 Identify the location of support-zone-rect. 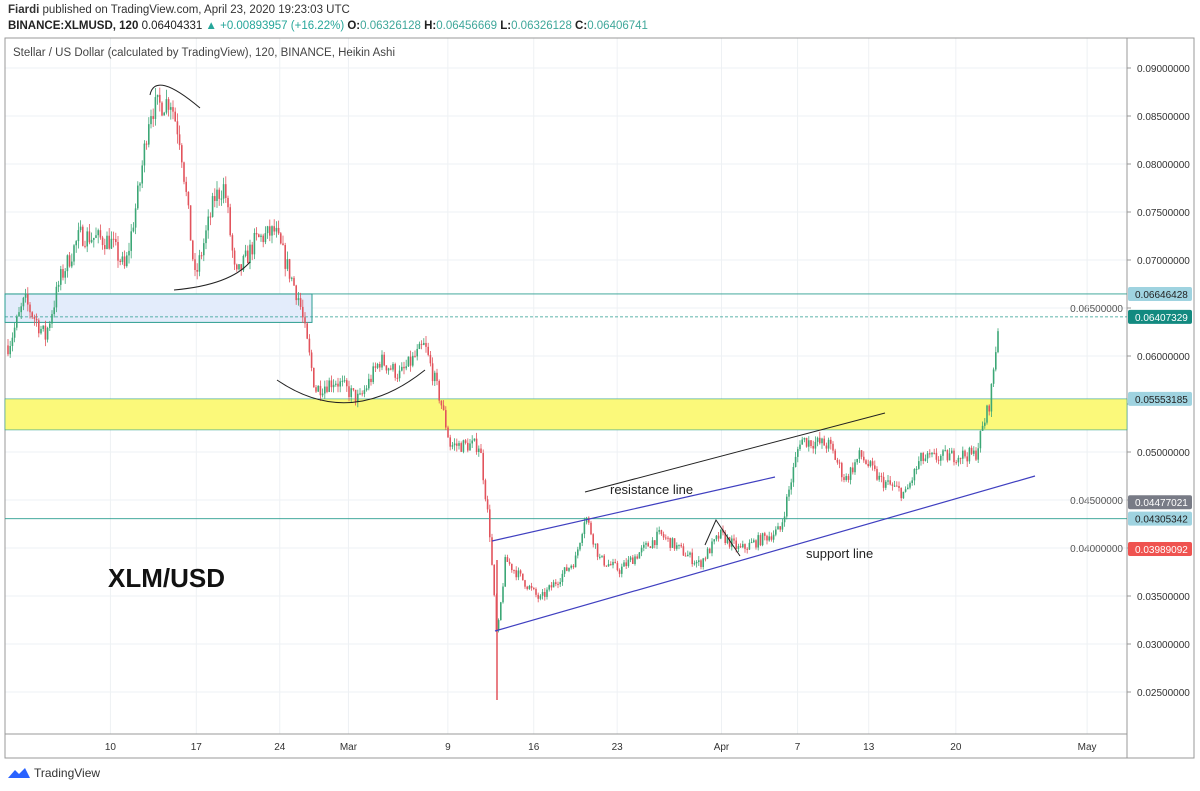
(566, 414).